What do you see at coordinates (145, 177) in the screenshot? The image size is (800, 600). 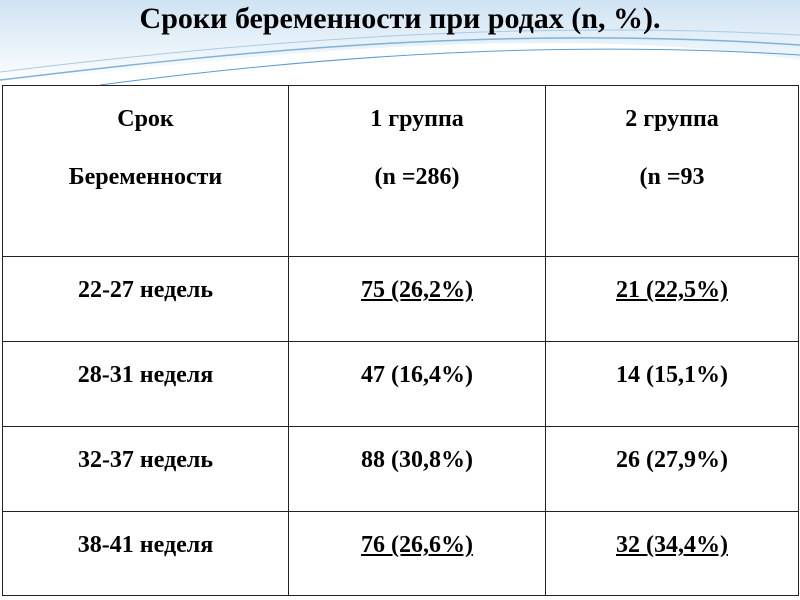 I see `header-text: Беременности` at bounding box center [145, 177].